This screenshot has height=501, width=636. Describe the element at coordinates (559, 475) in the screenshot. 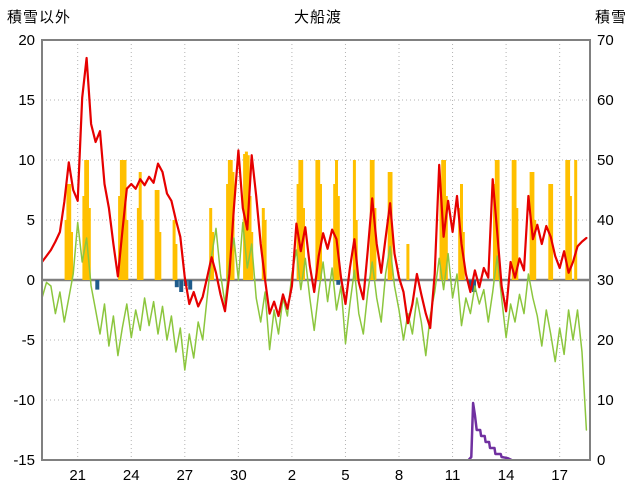

I see `x-axis-tick-label: 17` at that location.